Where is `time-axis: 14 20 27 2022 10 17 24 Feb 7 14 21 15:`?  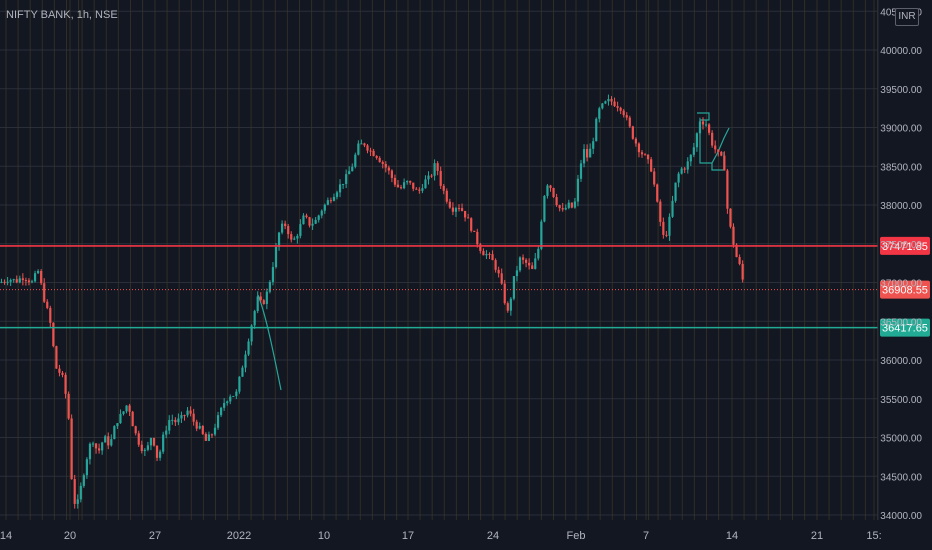 time-axis: 14 20 27 2022 10 17 24 Feb 7 14 21 15: is located at coordinates (441, 536).